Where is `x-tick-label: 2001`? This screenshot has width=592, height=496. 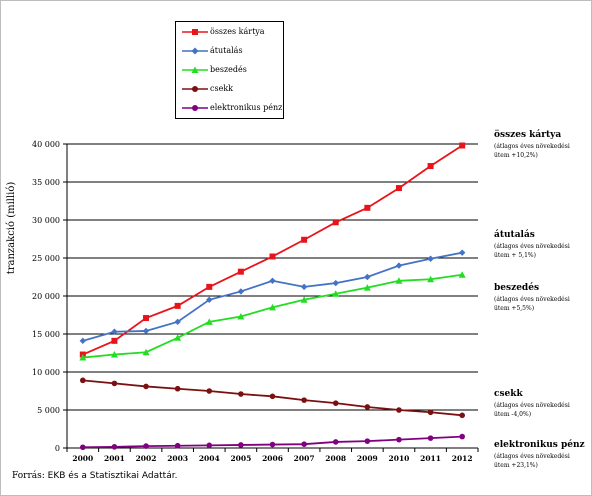 x-tick-label: 2001 is located at coordinates (114, 458).